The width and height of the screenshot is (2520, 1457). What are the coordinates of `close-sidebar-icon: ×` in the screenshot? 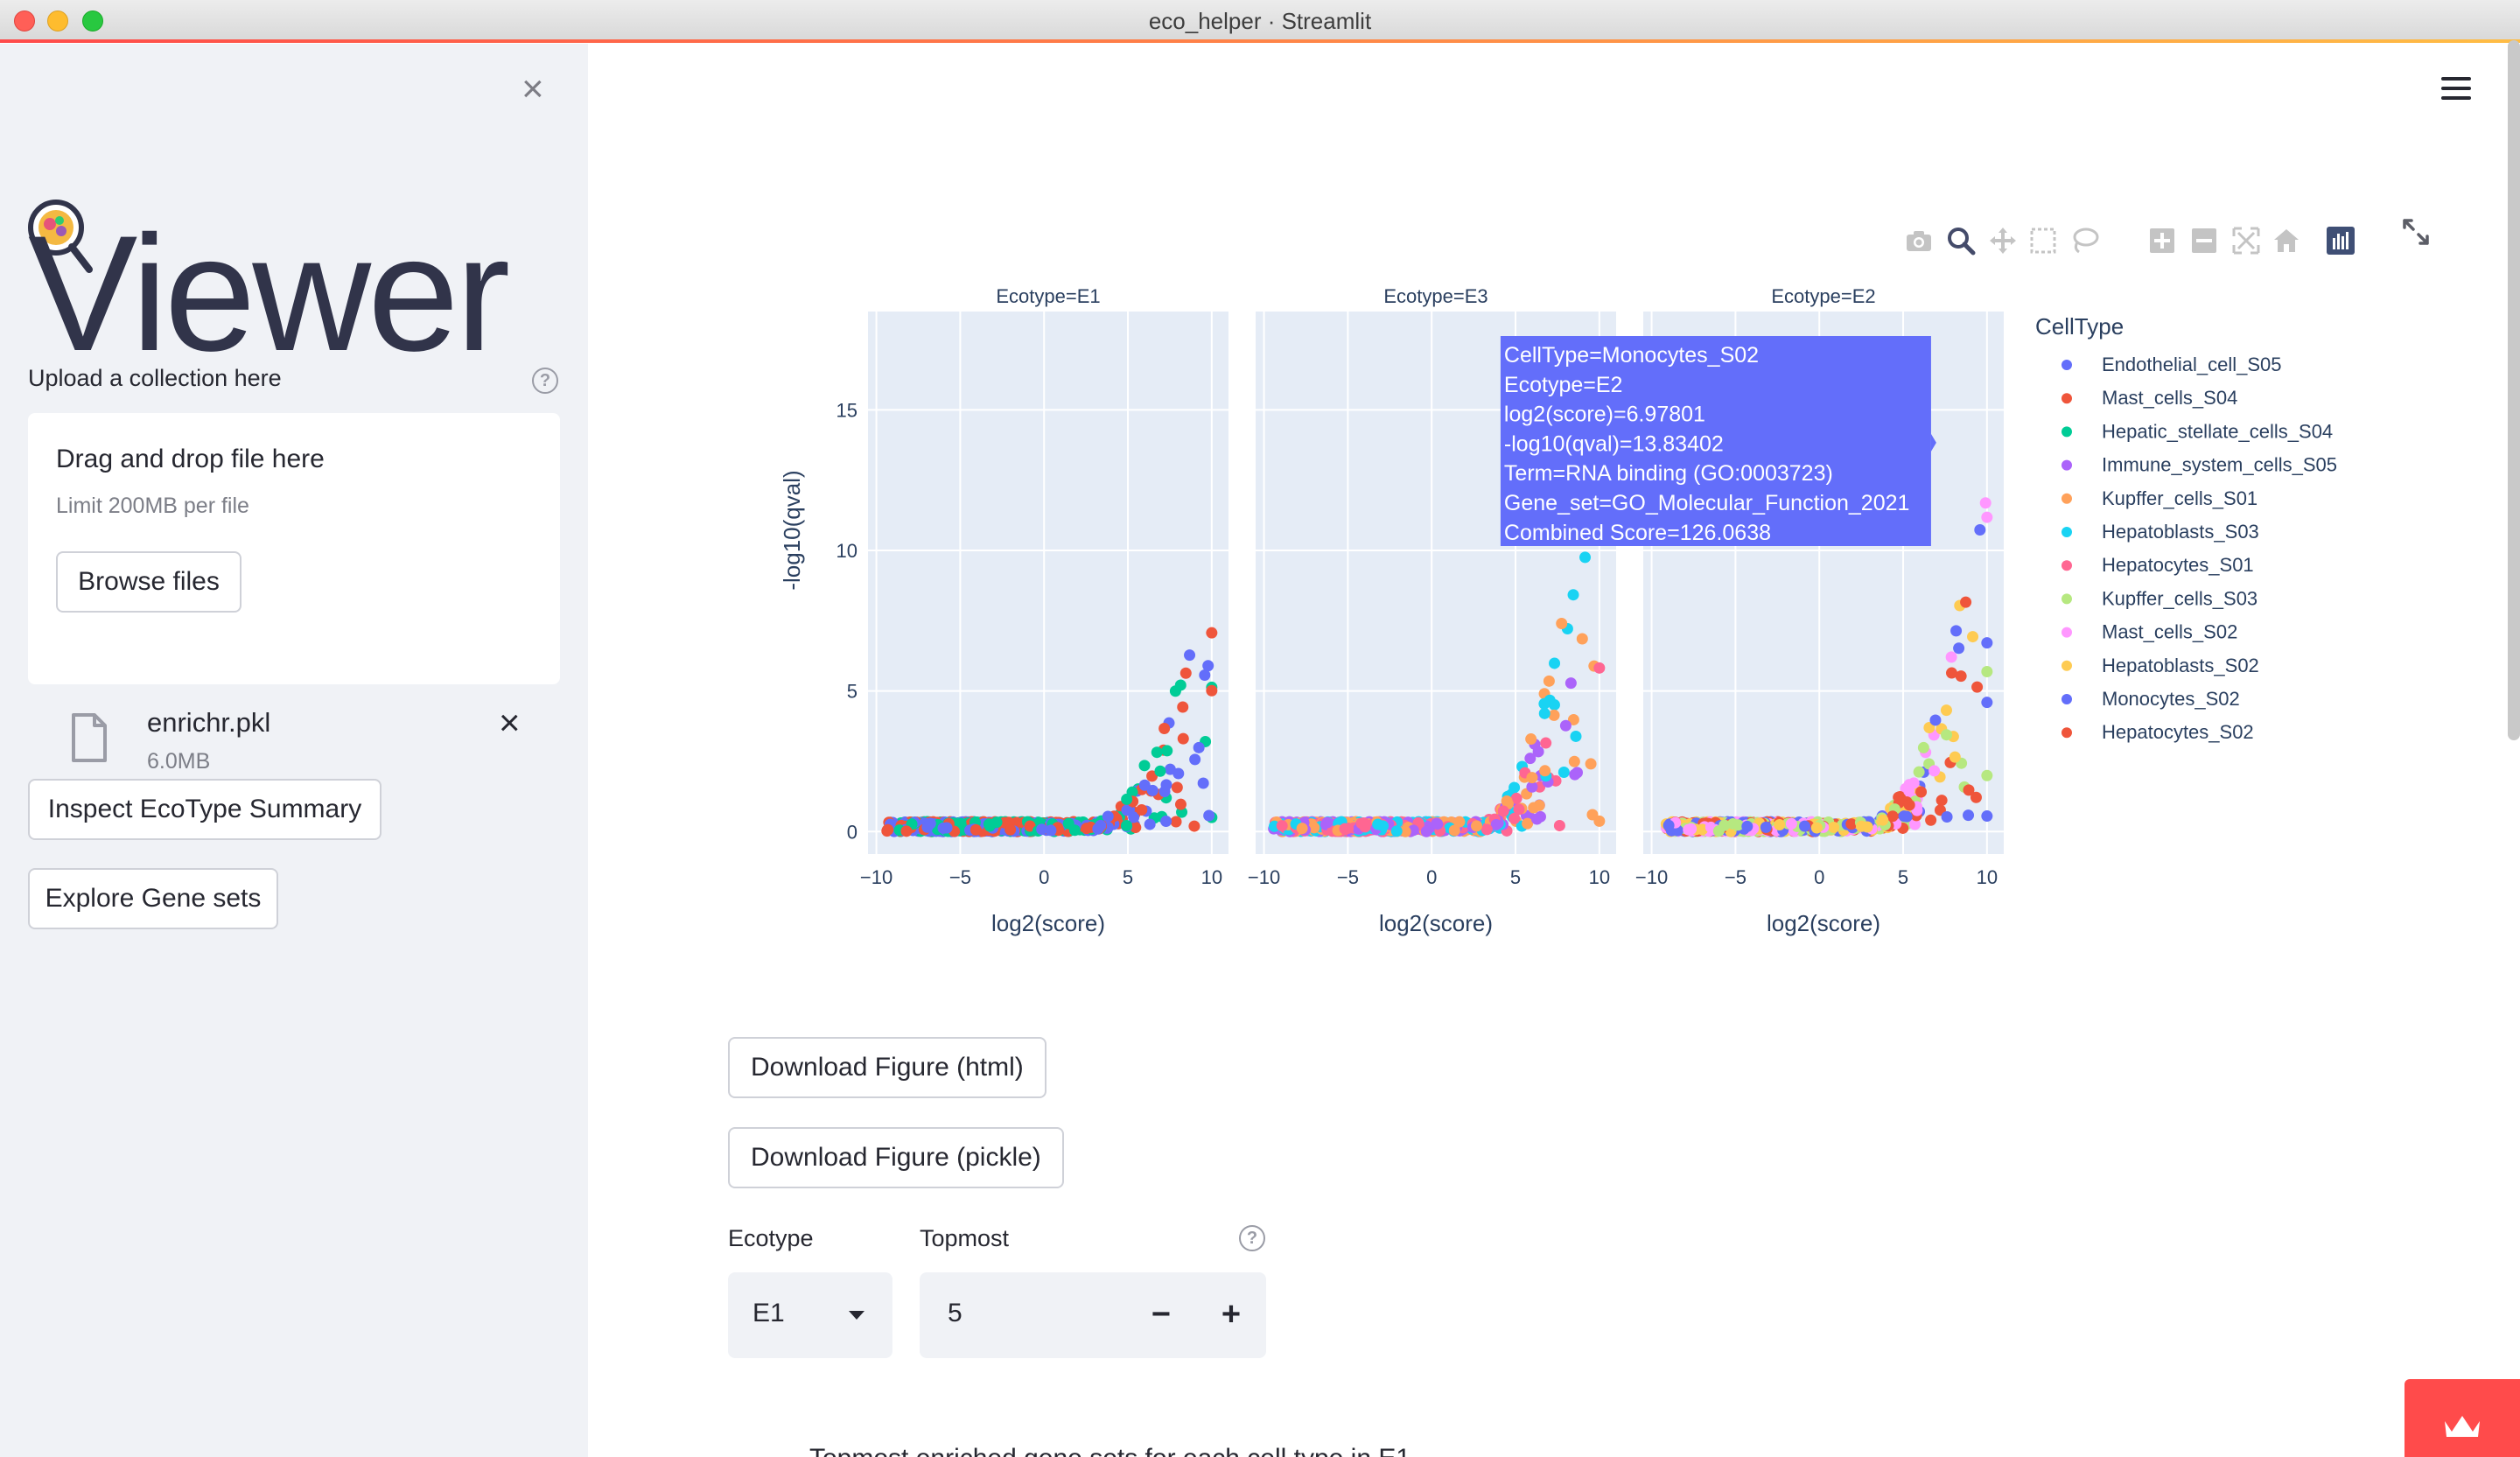 It's located at (533, 88).